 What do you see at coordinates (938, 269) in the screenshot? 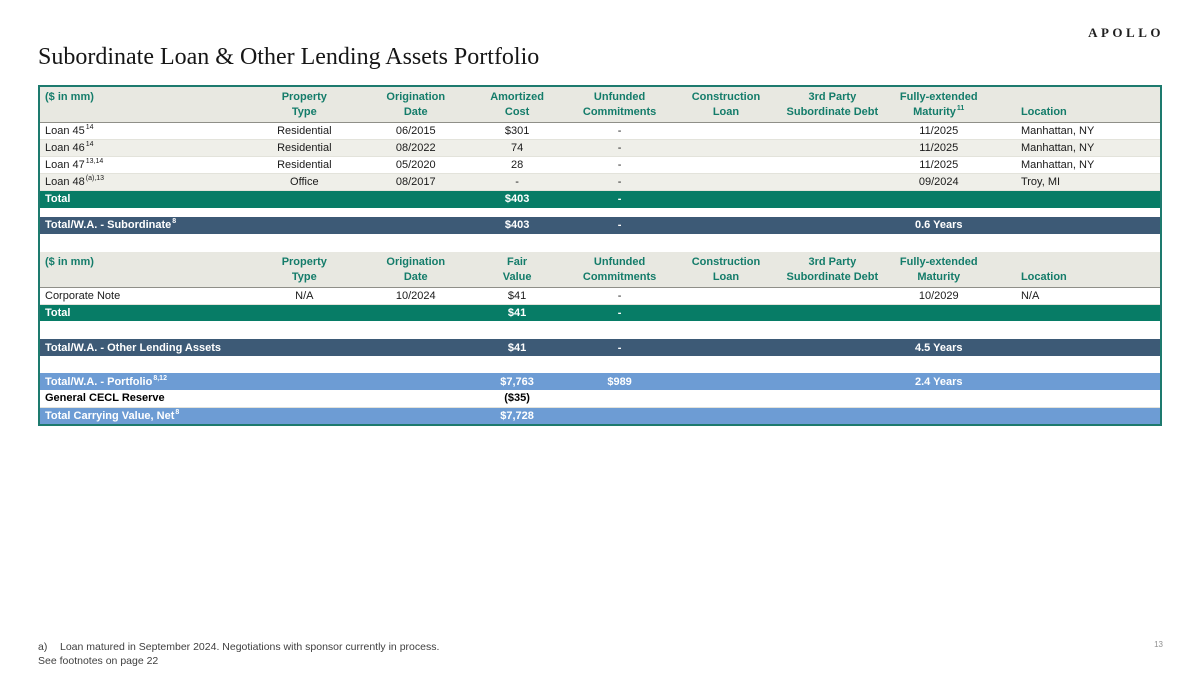
I see `column-header-fully-extended-maturity: Fully-extended Maturity` at bounding box center [938, 269].